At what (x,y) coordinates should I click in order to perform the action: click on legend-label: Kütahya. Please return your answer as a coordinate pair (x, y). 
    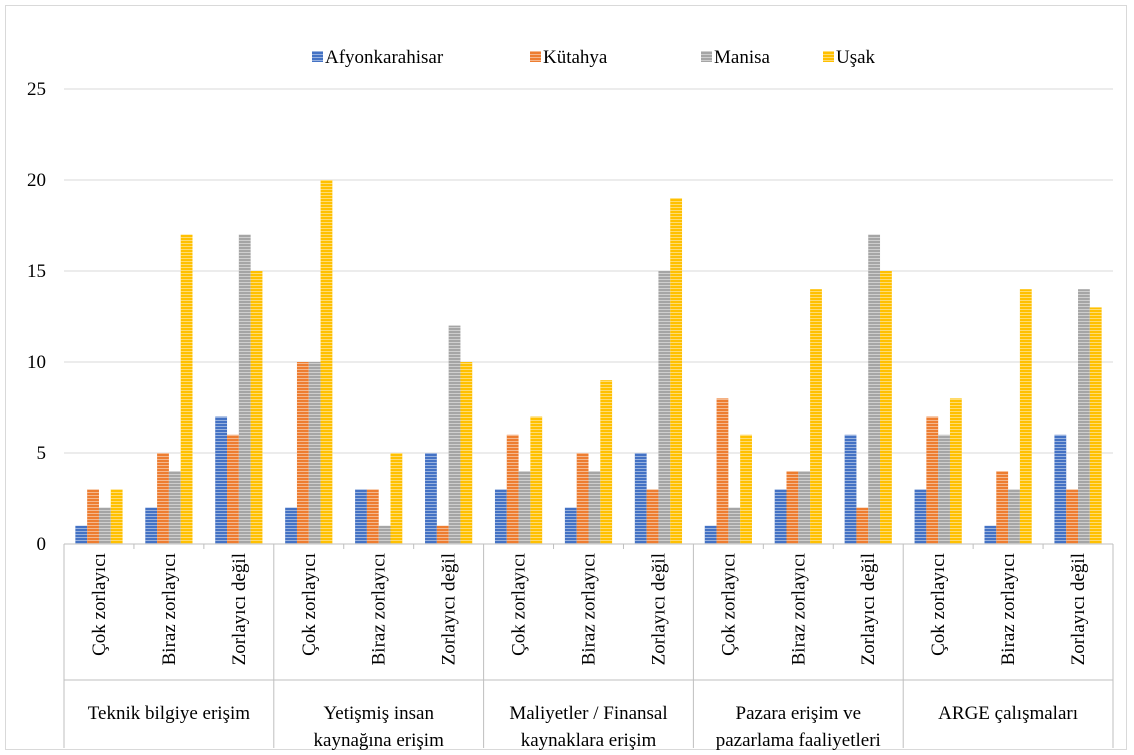
    Looking at the image, I should click on (575, 57).